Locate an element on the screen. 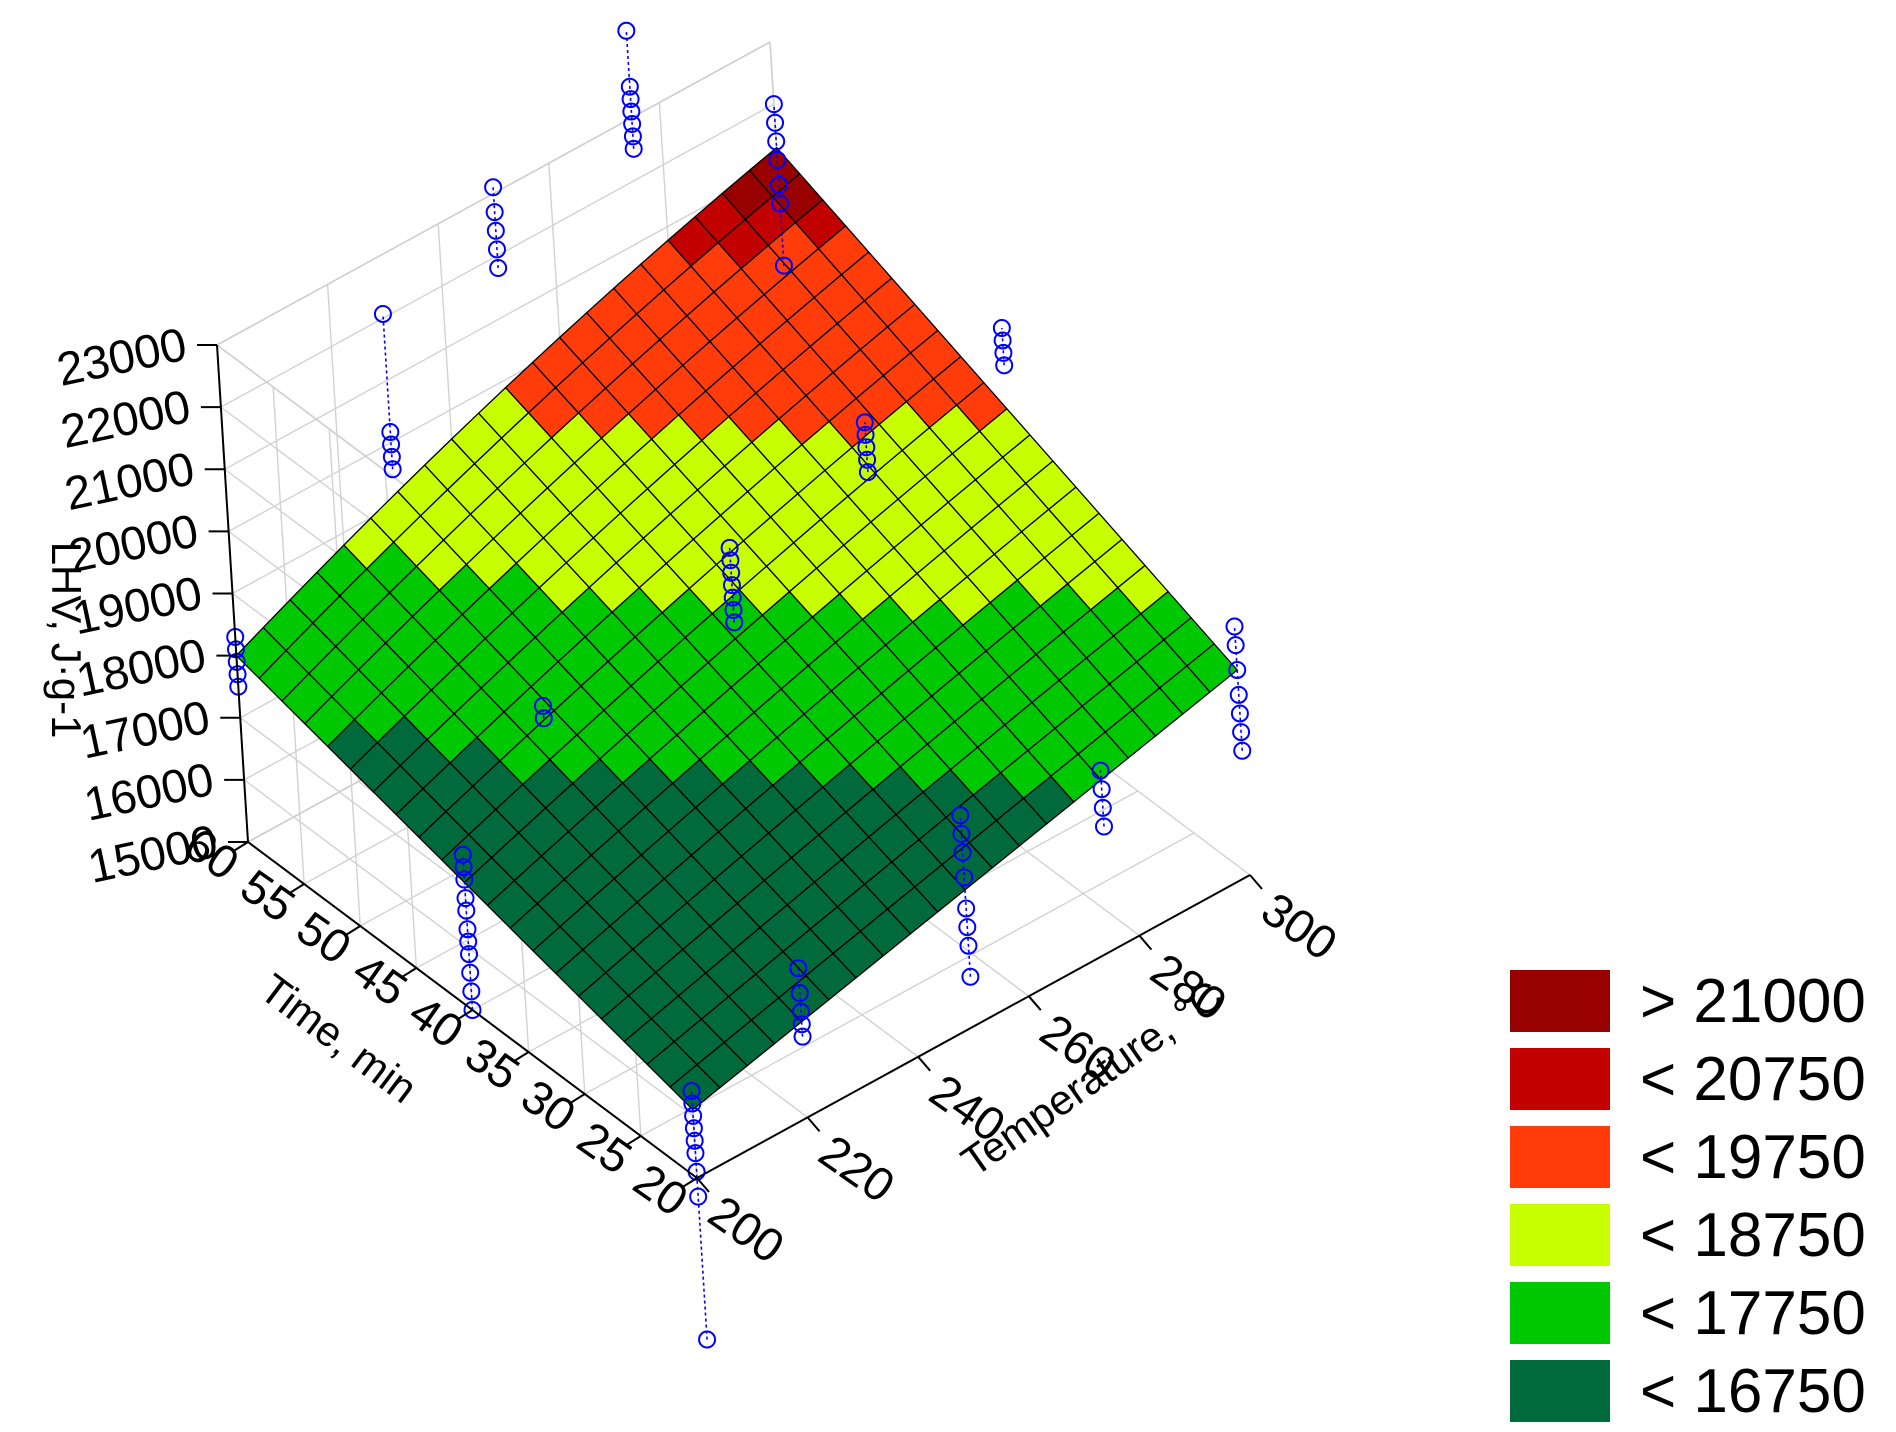 This screenshot has height=1432, width=1896. y-tick-label: 45 is located at coordinates (380, 979).